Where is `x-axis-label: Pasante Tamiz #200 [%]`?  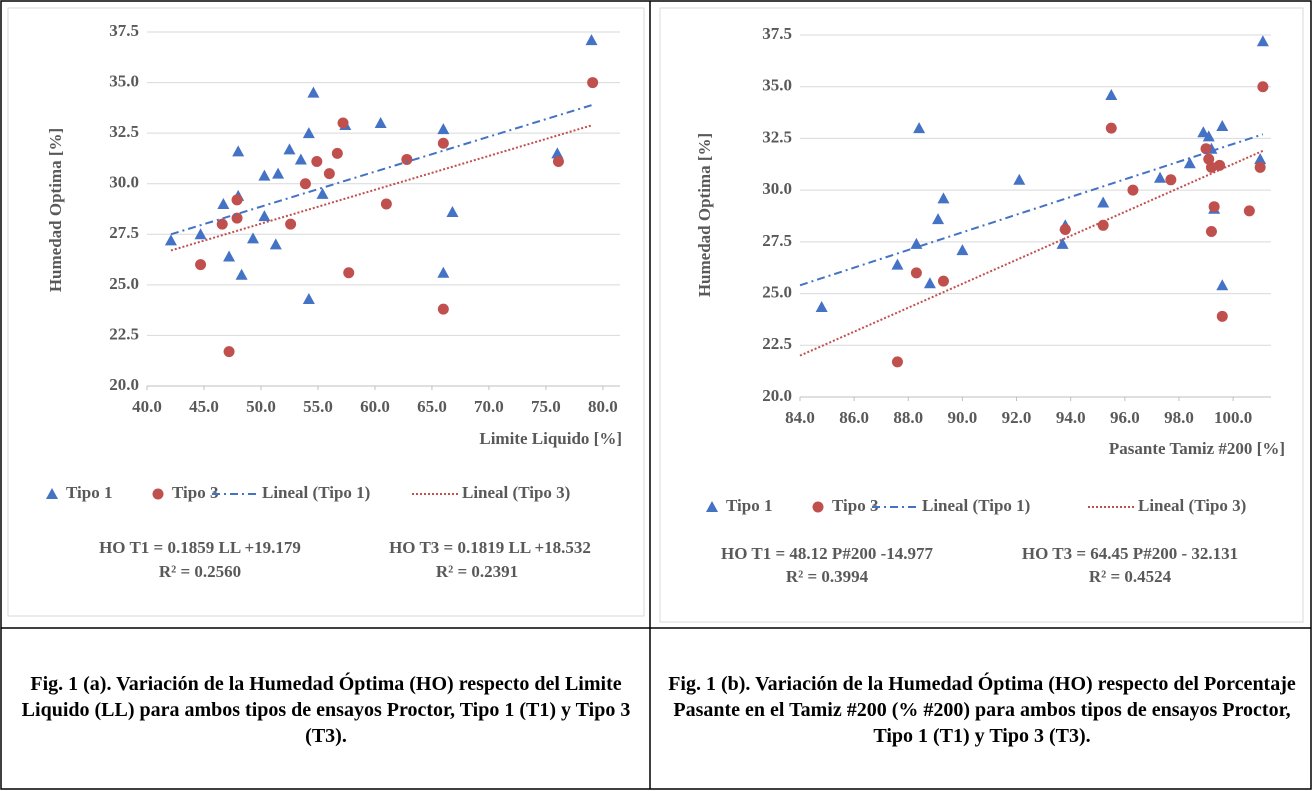 x-axis-label: Pasante Tamiz #200 [%] is located at coordinates (1197, 448).